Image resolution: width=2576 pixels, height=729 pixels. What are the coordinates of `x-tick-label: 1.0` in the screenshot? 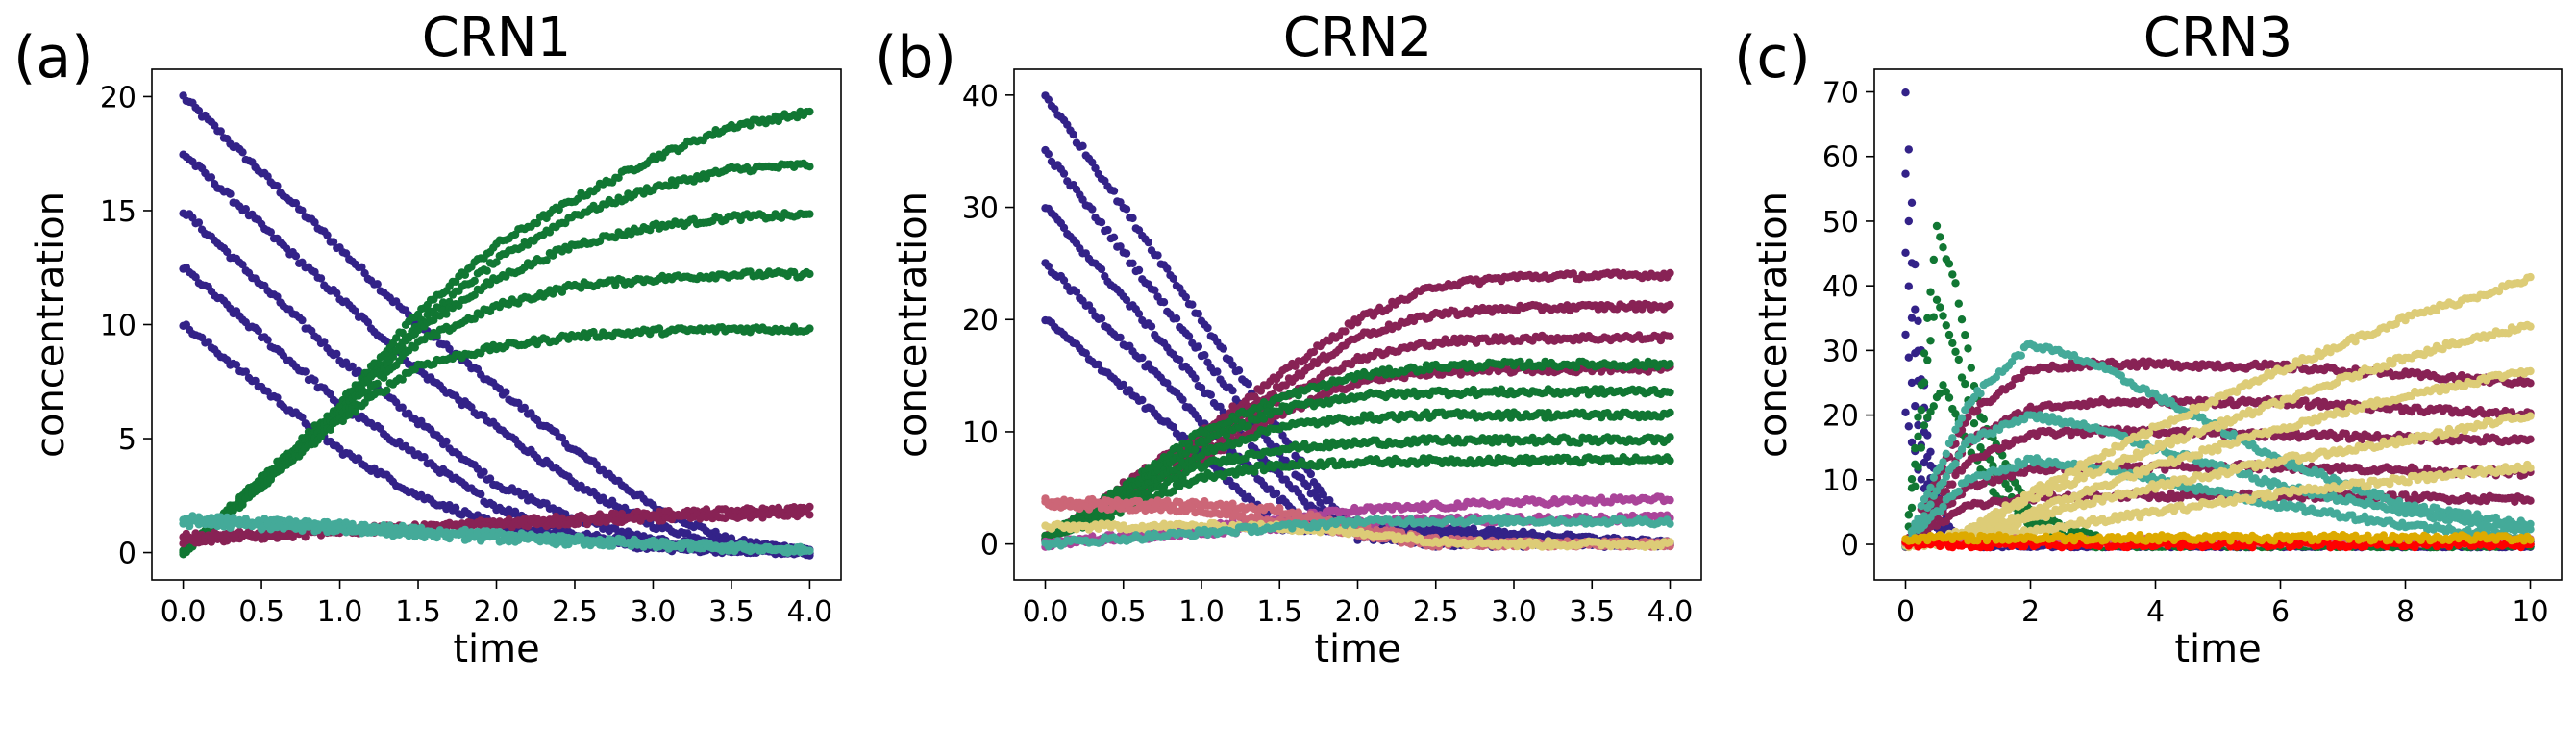 It's located at (340, 612).